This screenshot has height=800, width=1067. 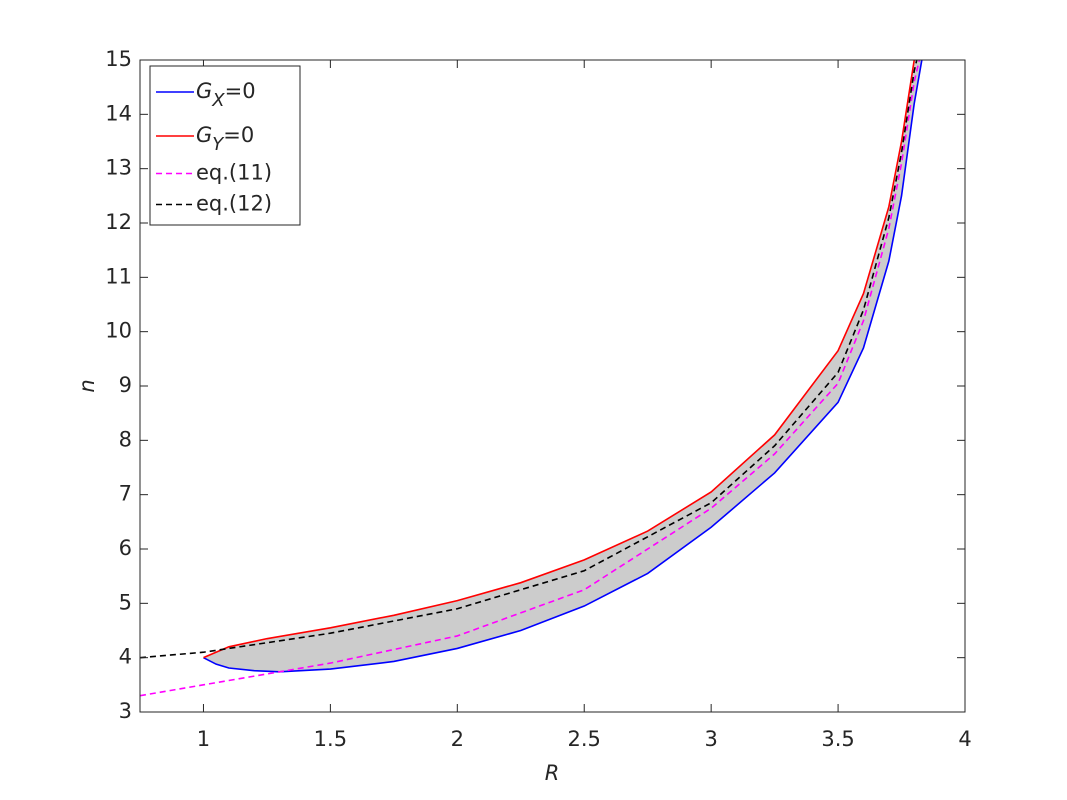 What do you see at coordinates (964, 739) in the screenshot?
I see `x-tick-label: 4` at bounding box center [964, 739].